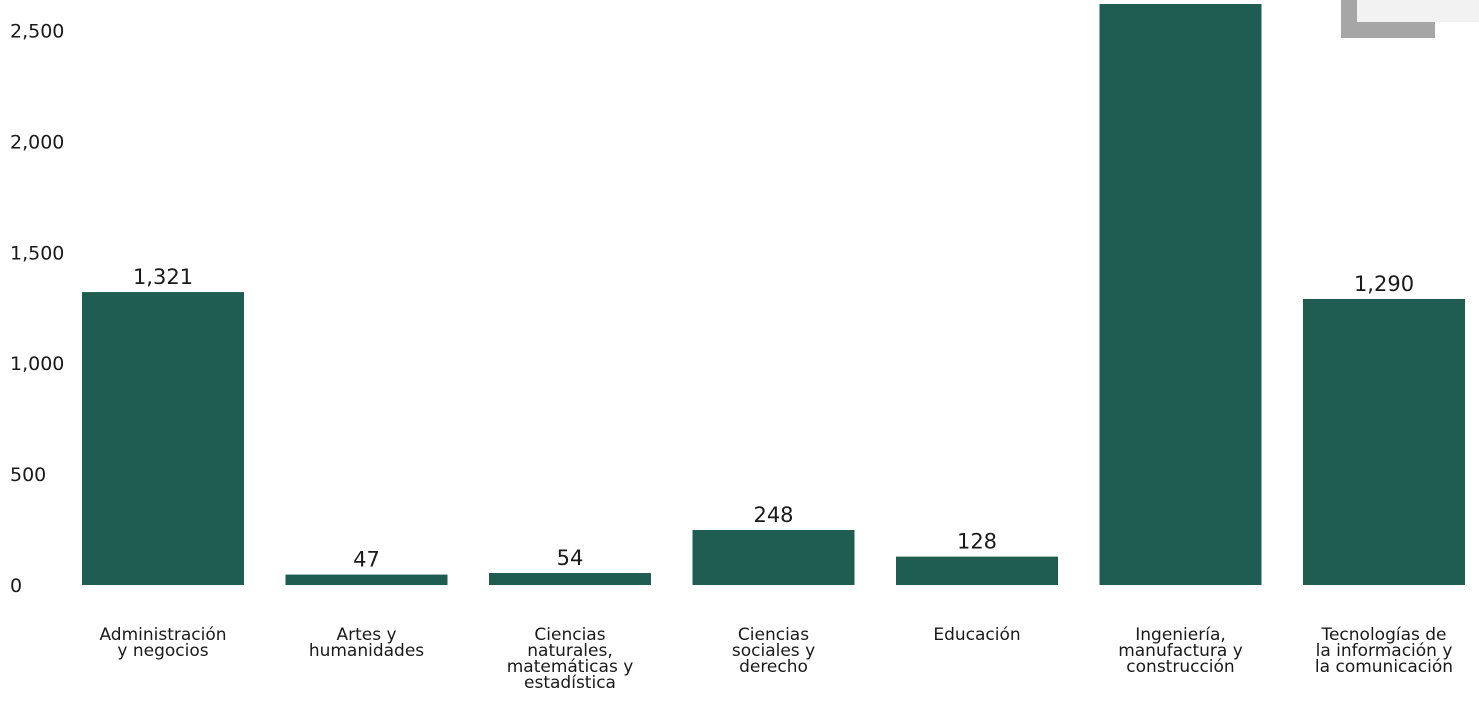  Describe the element at coordinates (162, 651) in the screenshot. I see `x-tick-label-line: y negocios` at that location.